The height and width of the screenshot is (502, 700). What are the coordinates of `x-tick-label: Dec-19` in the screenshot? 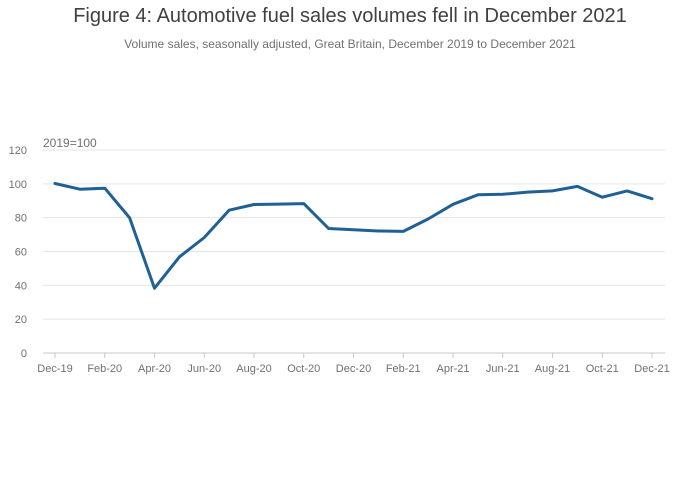 It's located at (54, 369).